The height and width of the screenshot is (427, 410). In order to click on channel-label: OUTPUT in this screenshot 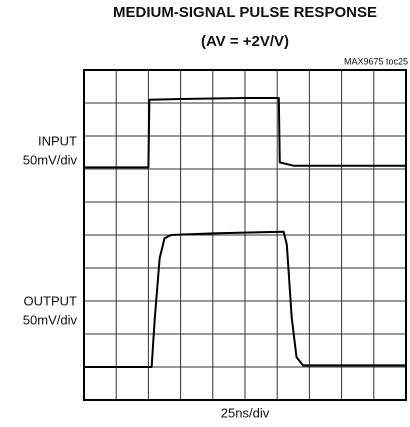, I will do `click(51, 300)`.